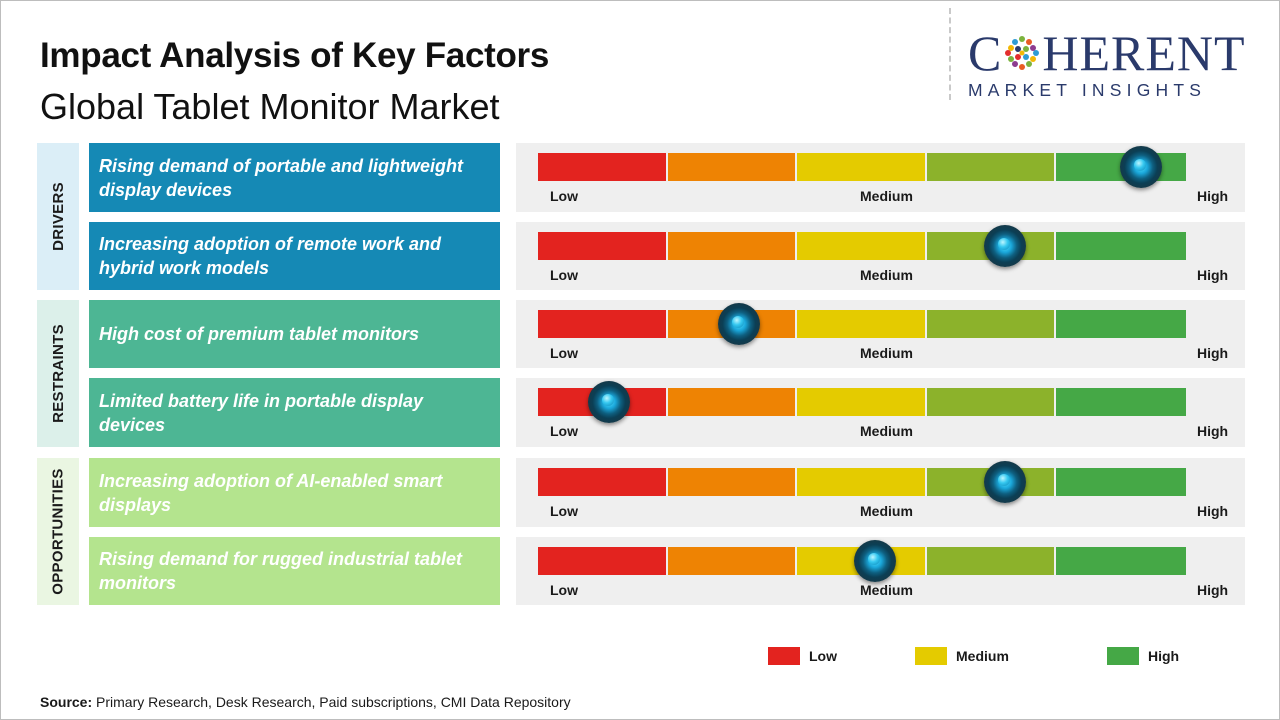 The image size is (1280, 720). I want to click on category-label: DRIVERS, so click(58, 216).